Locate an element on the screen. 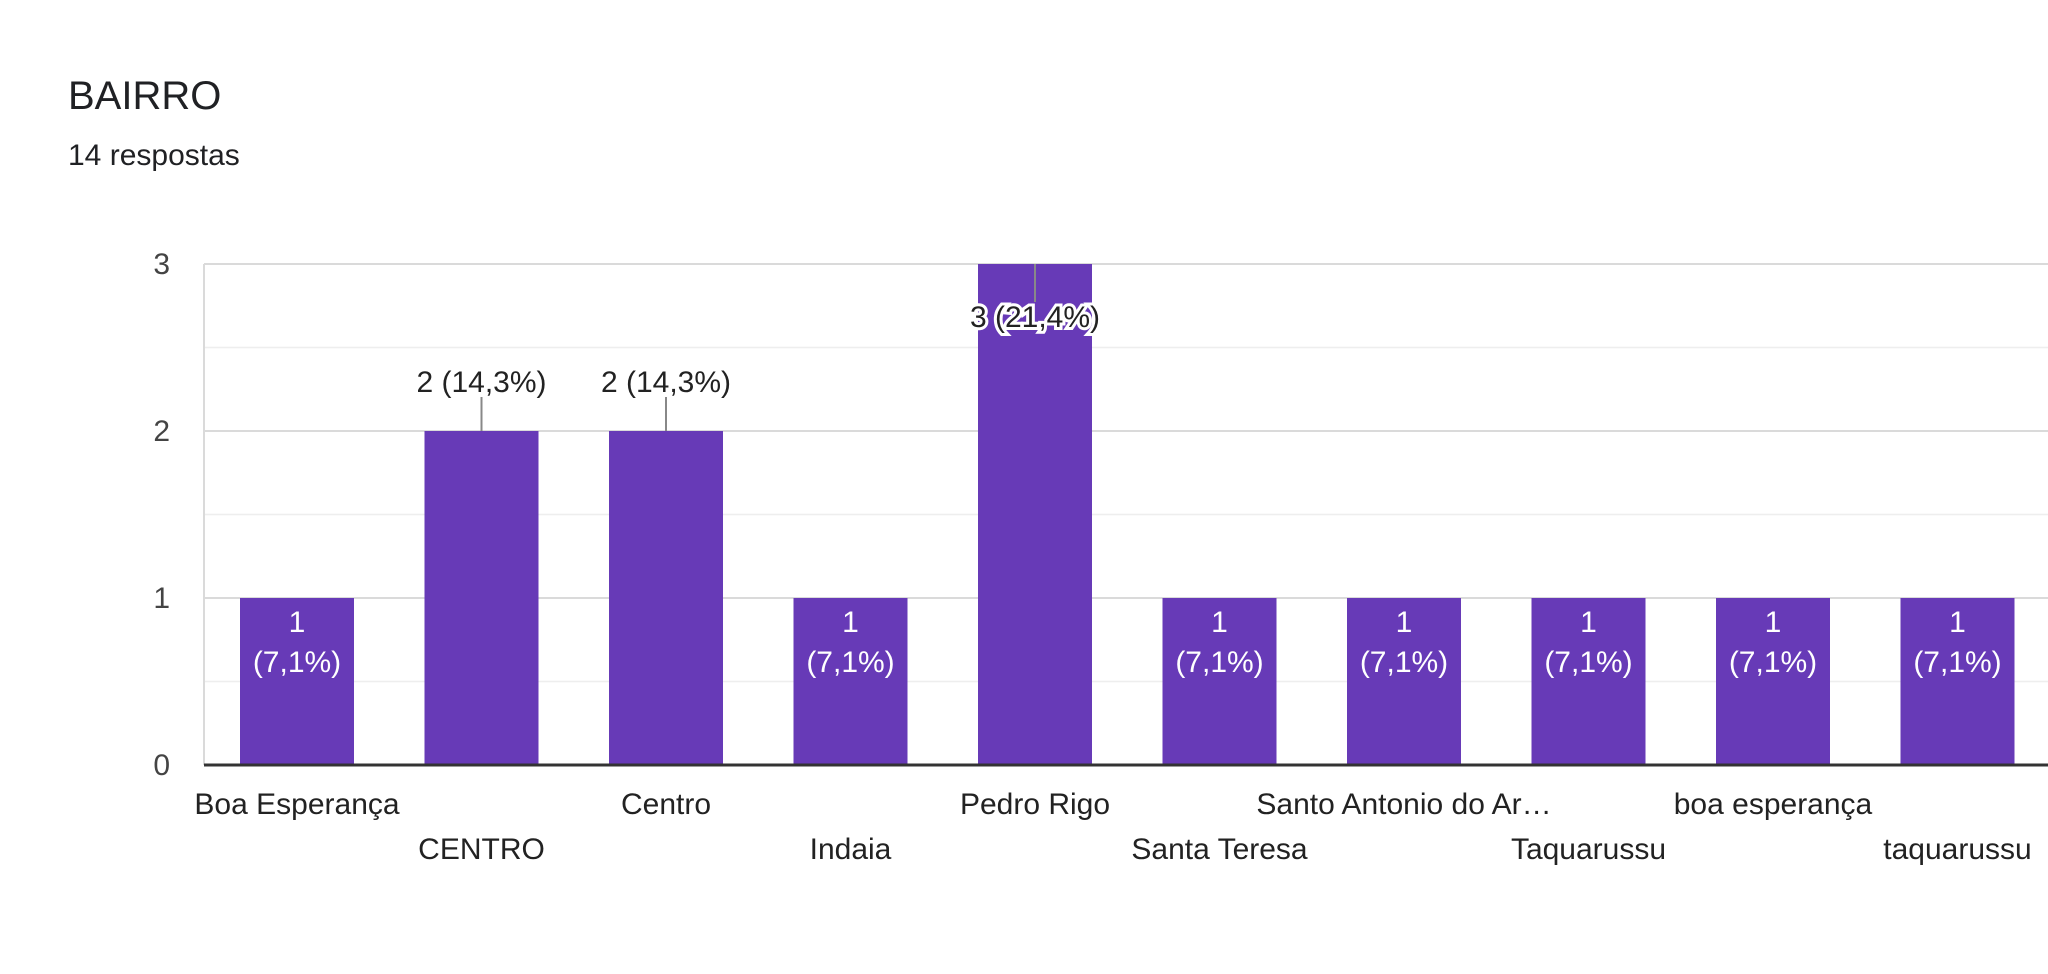  x-category-label: taquarussu is located at coordinates (1957, 849).